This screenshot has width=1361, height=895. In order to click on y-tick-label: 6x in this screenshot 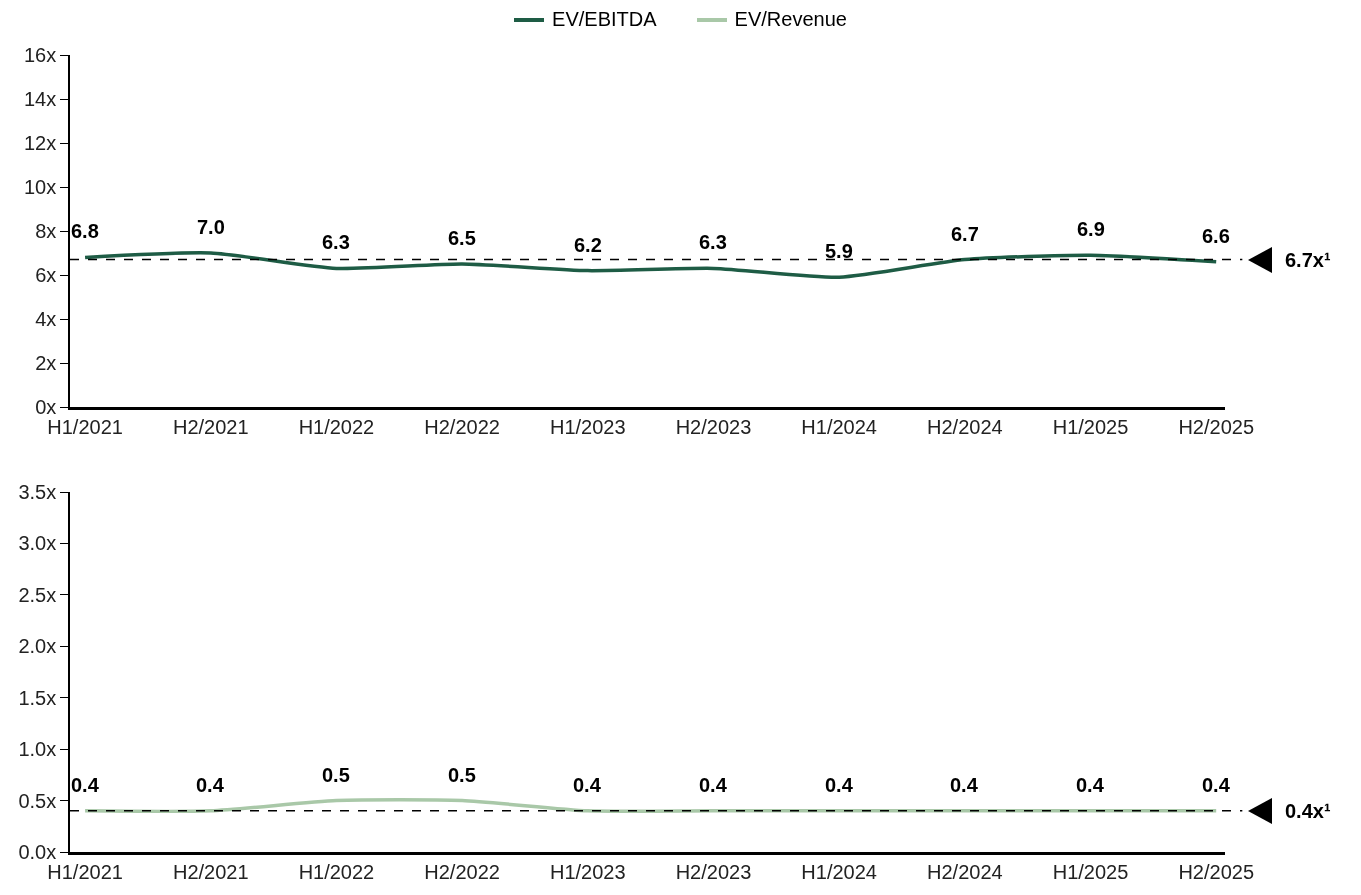, I will do `click(46, 275)`.